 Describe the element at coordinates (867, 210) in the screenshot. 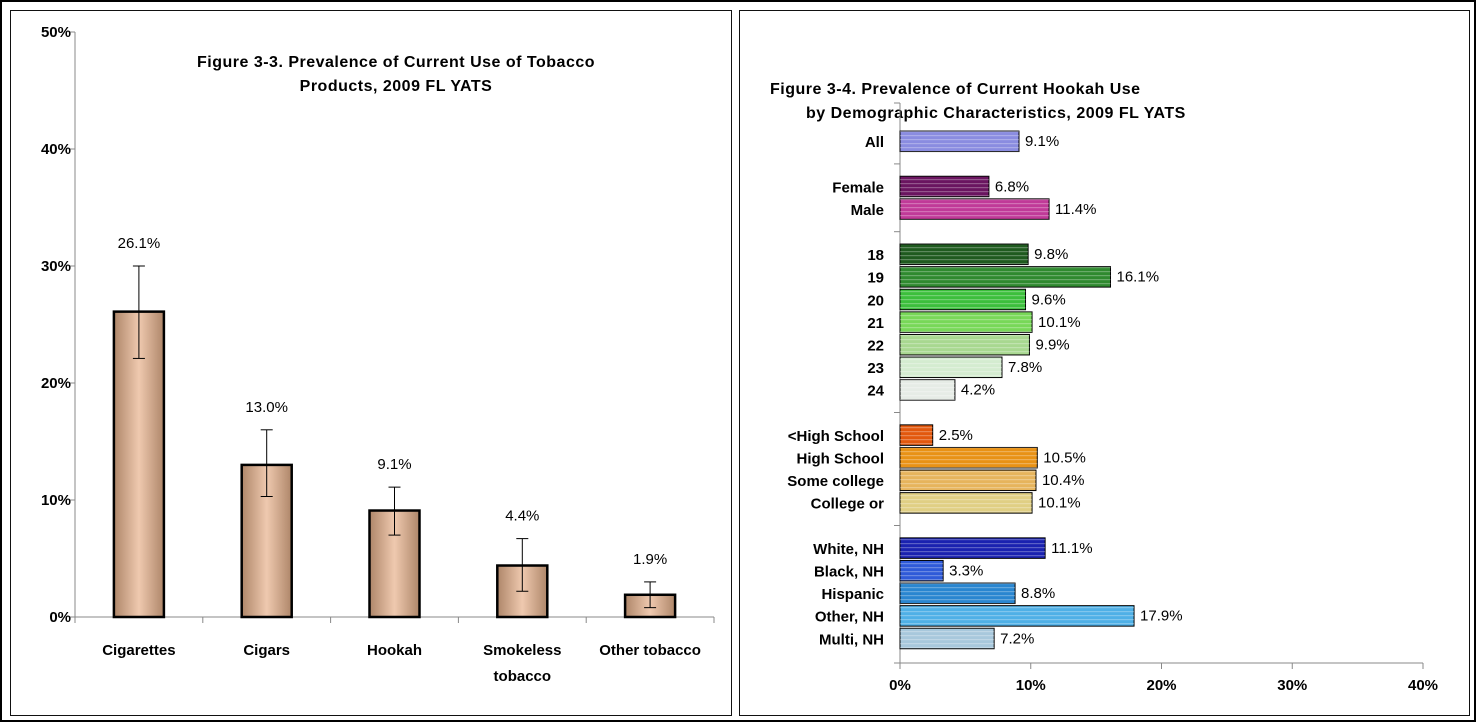

I see `category-label: Male` at that location.